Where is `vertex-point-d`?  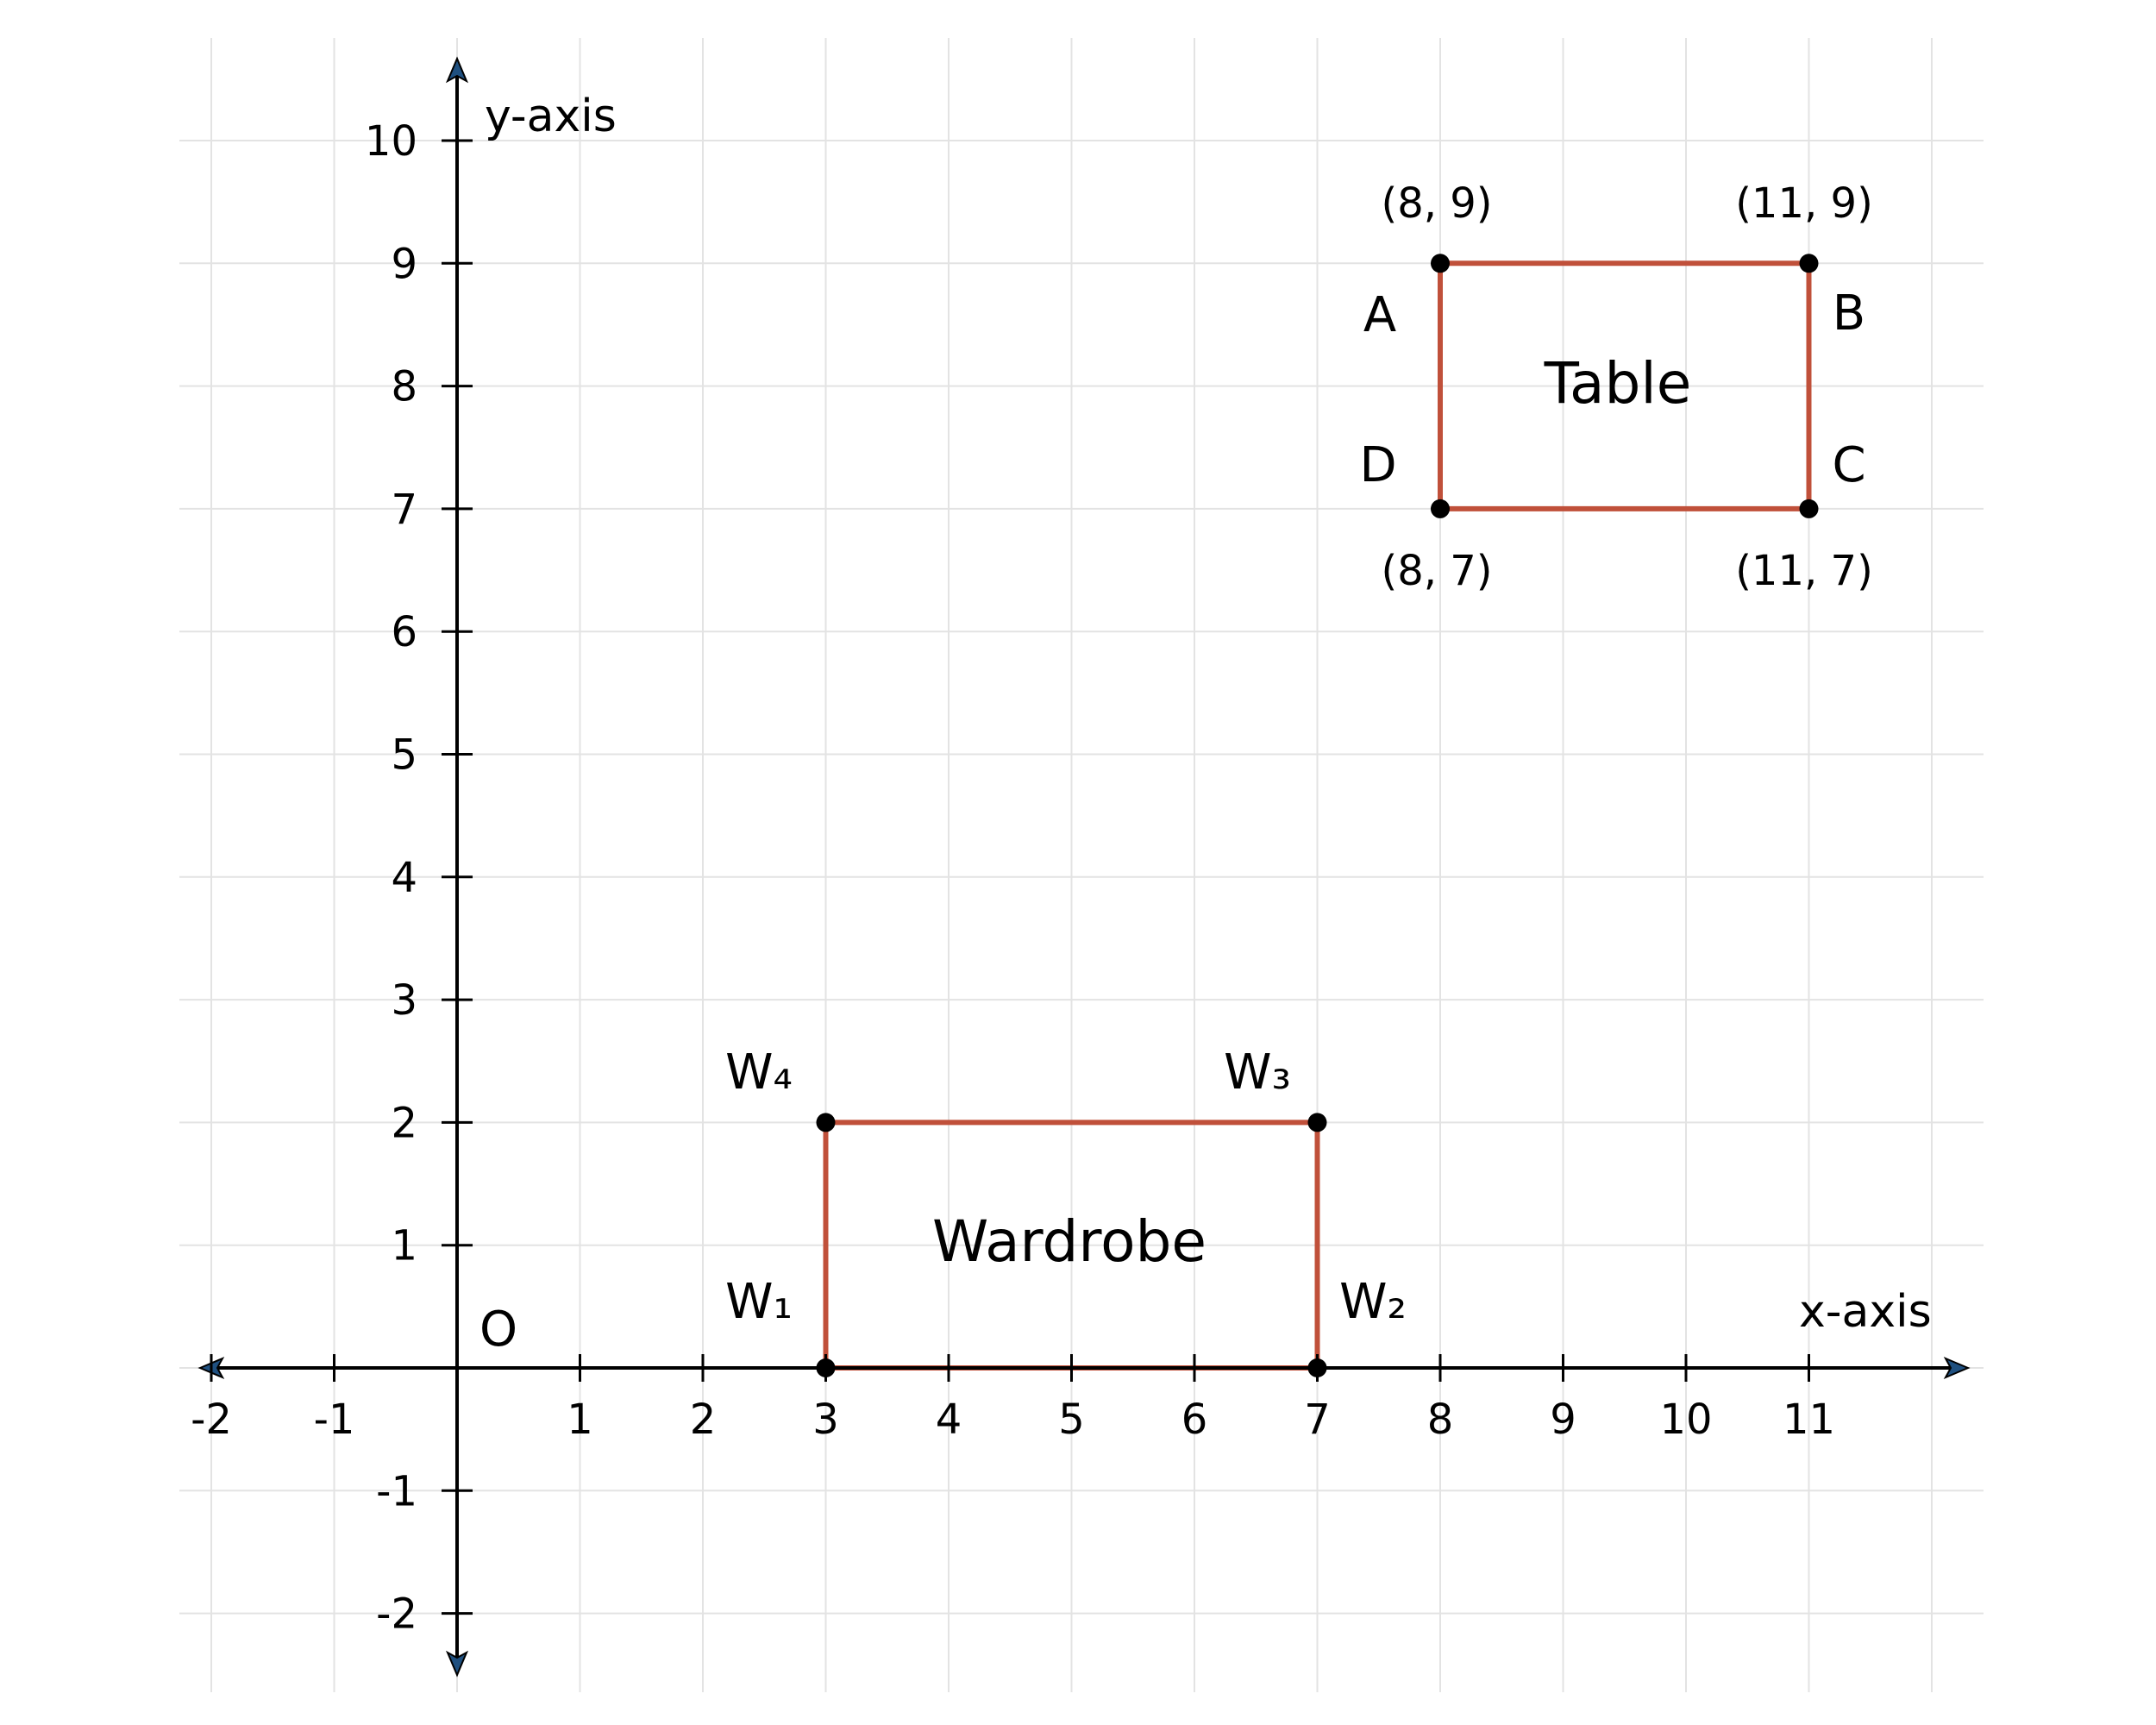 vertex-point-d is located at coordinates (1440, 509).